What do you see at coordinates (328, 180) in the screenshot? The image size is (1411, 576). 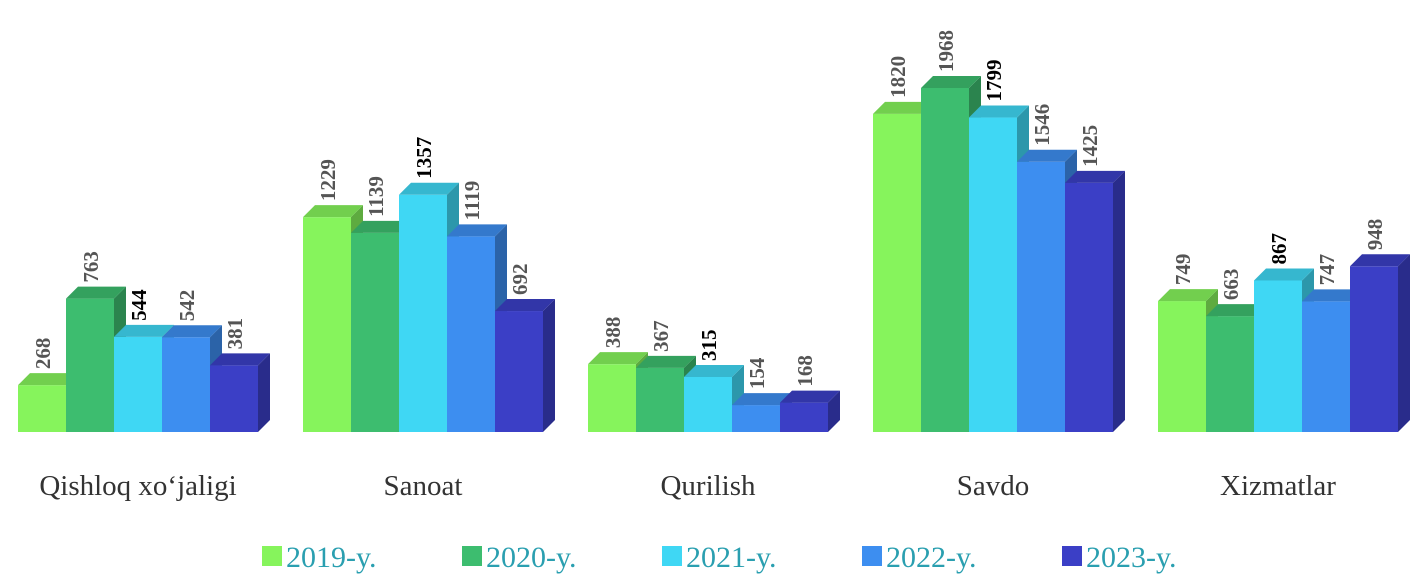 I see `data-label: 1229` at bounding box center [328, 180].